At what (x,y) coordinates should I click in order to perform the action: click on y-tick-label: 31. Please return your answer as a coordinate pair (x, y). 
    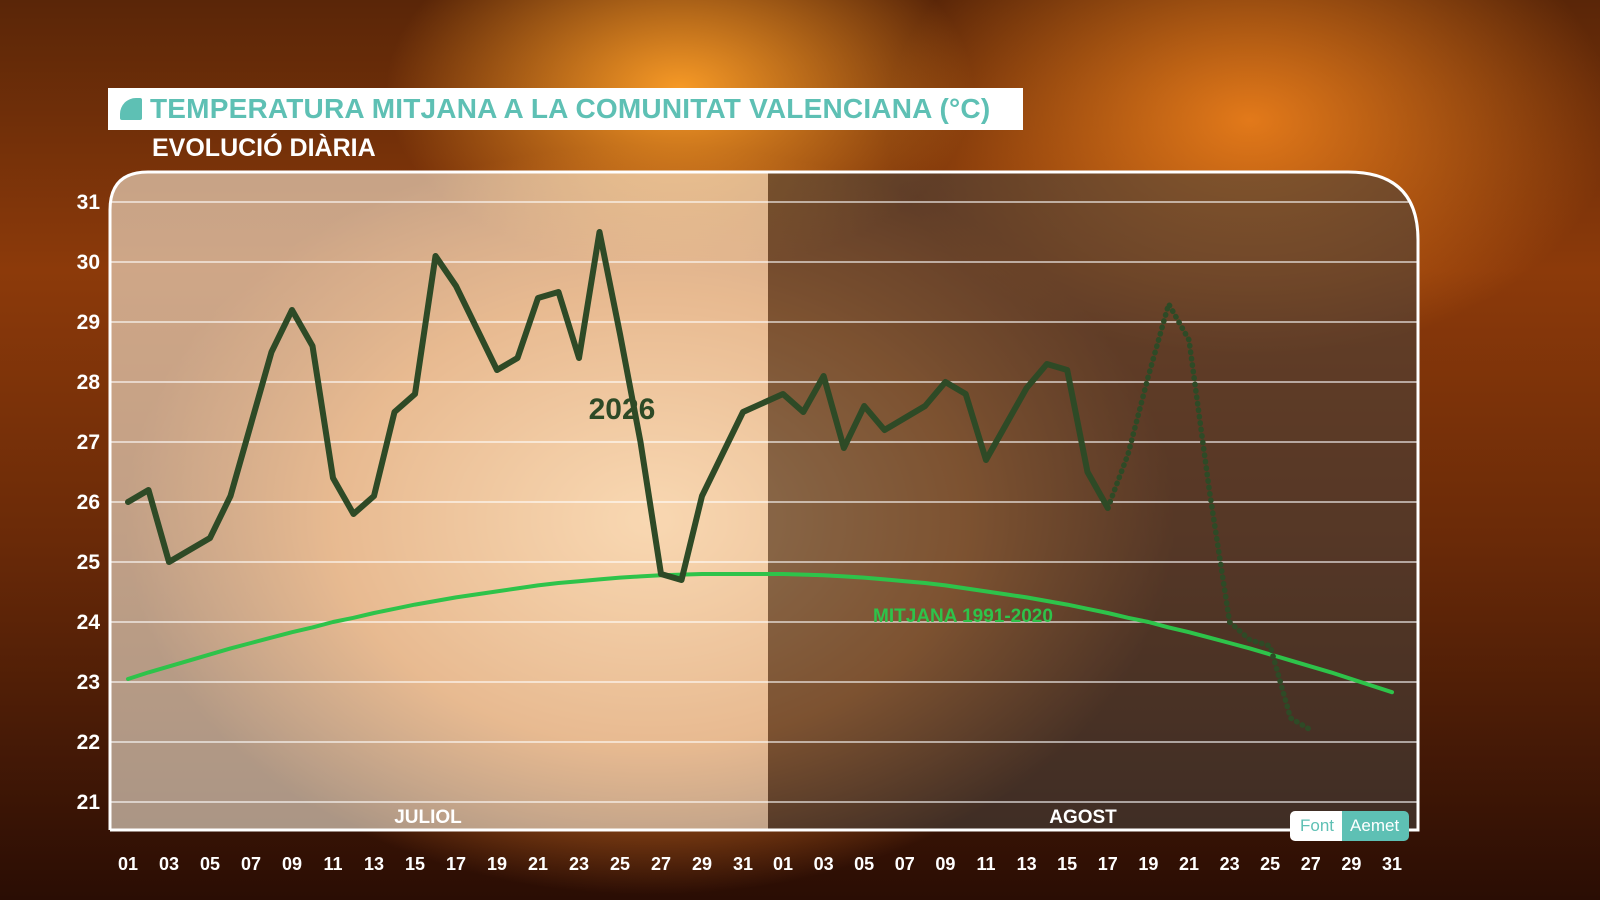
    Looking at the image, I should click on (89, 202).